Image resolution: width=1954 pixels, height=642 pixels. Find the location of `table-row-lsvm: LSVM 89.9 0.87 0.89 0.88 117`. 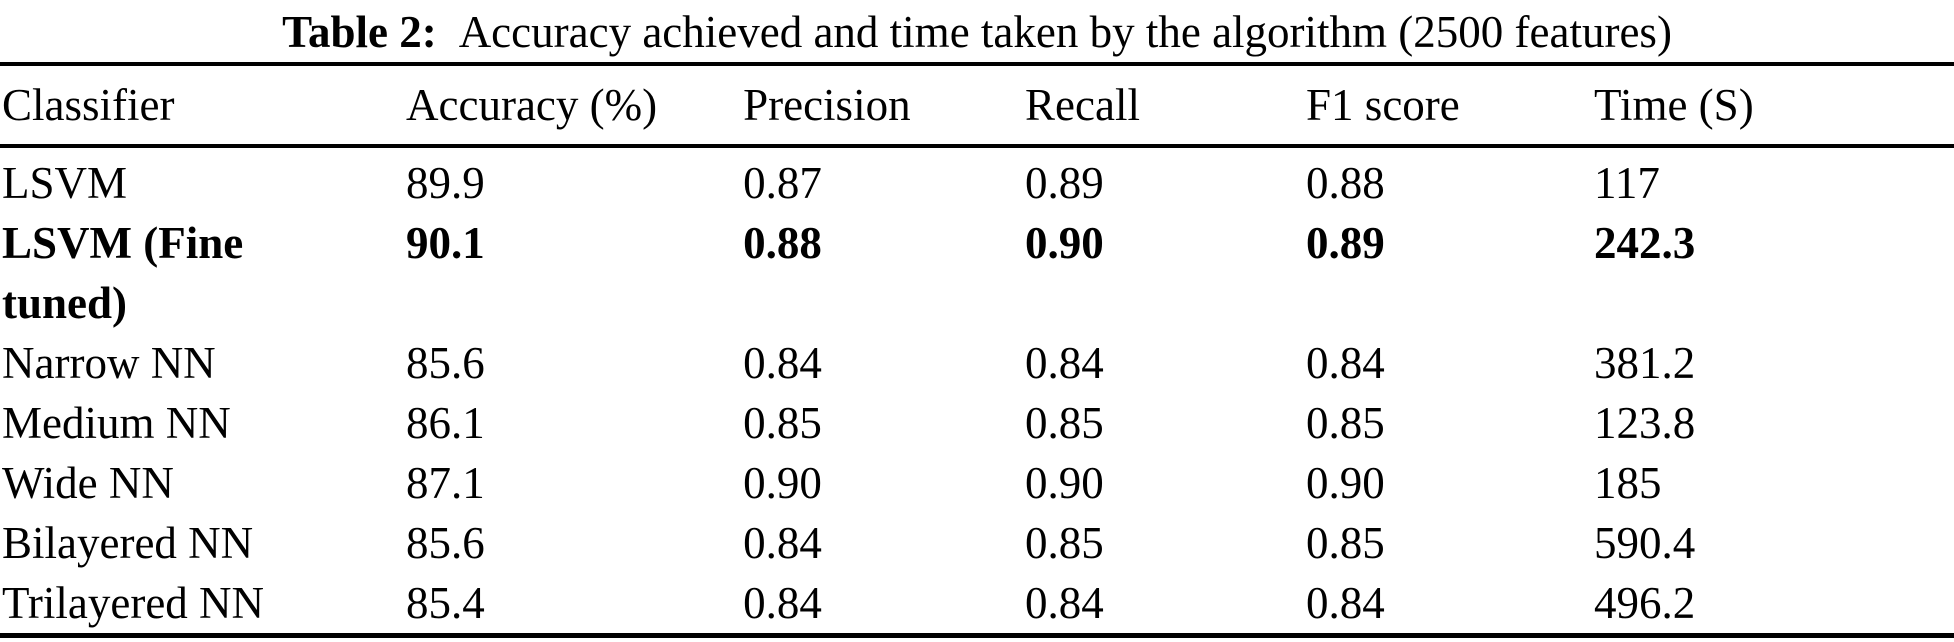

table-row-lsvm: LSVM 89.9 0.87 0.89 0.88 117 is located at coordinates (977, 179).